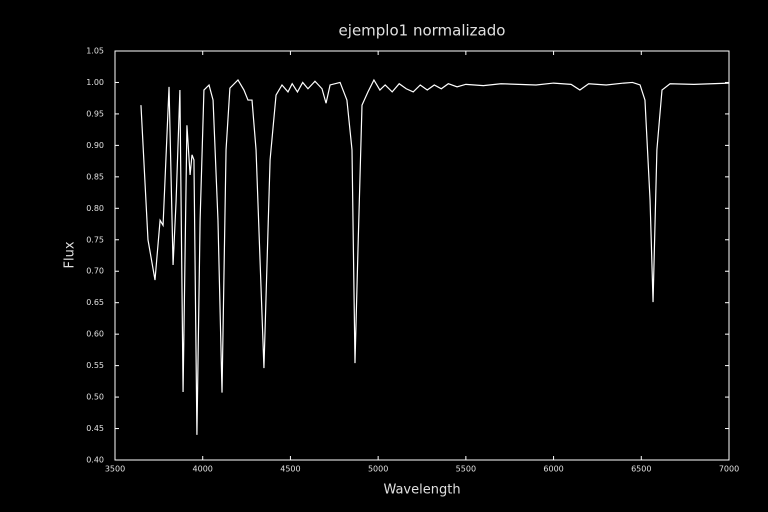  What do you see at coordinates (95, 397) in the screenshot?
I see `y-tick-label: 0.50` at bounding box center [95, 397].